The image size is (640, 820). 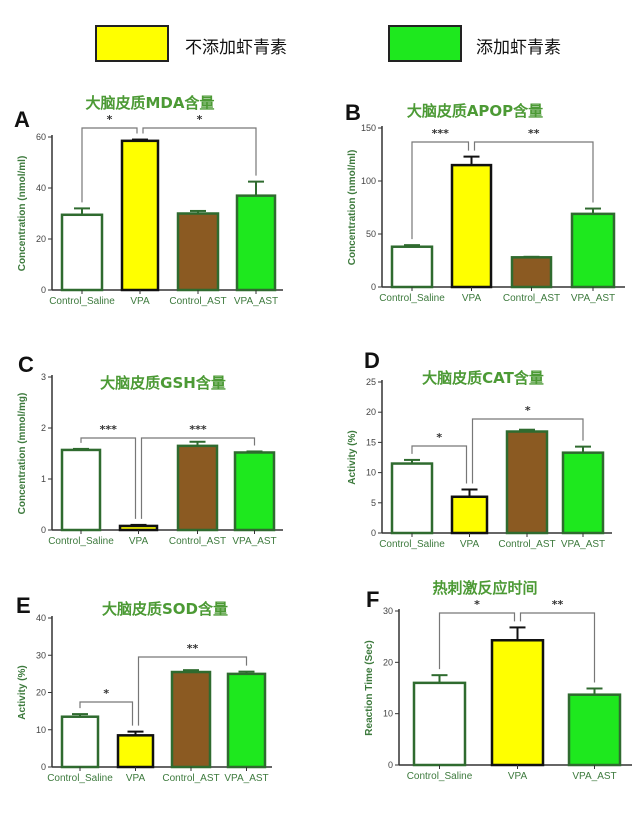 What do you see at coordinates (41, 137) in the screenshot?
I see `y-tick-label: 60` at bounding box center [41, 137].